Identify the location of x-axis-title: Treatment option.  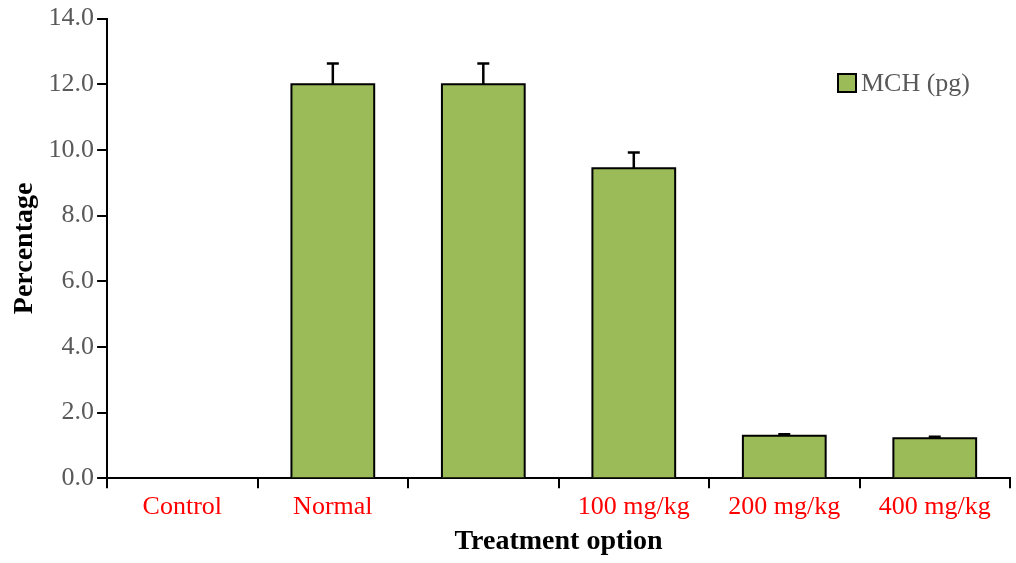
(559, 540).